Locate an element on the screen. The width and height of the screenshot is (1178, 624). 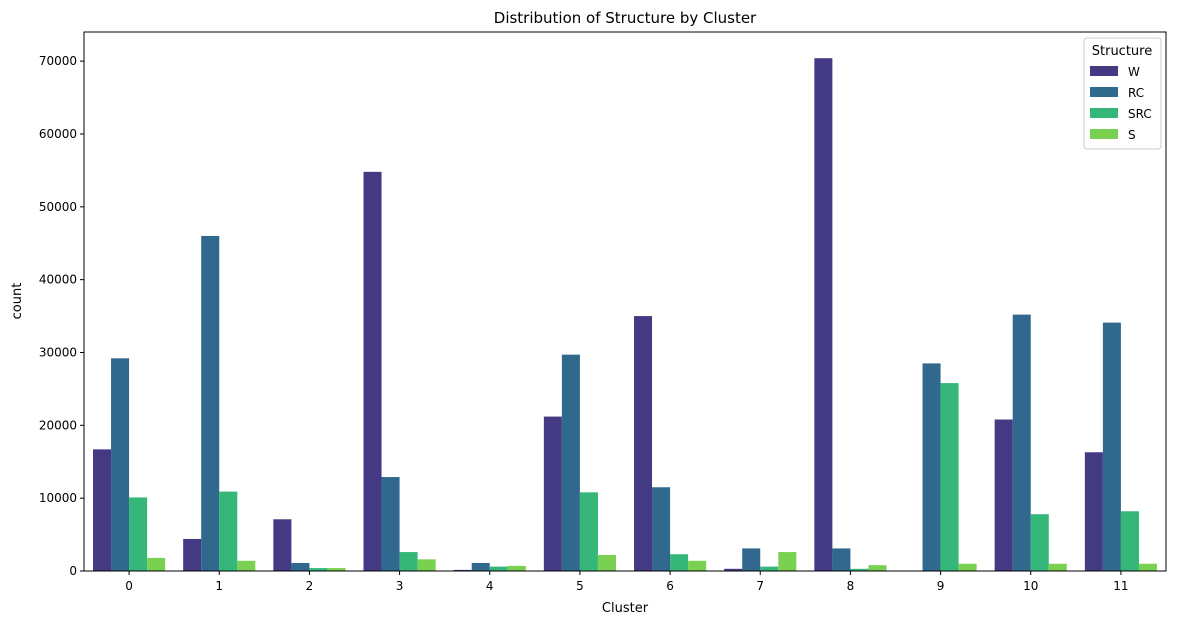
legend-label-rc: RC is located at coordinates (1136, 93).